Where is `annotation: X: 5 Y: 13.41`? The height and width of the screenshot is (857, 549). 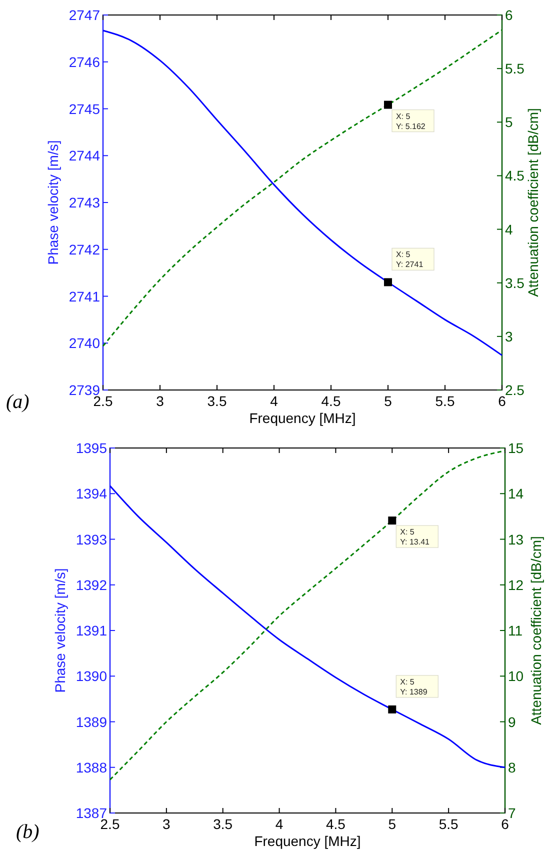
annotation: X: 5 Y: 13.41 is located at coordinates (415, 537).